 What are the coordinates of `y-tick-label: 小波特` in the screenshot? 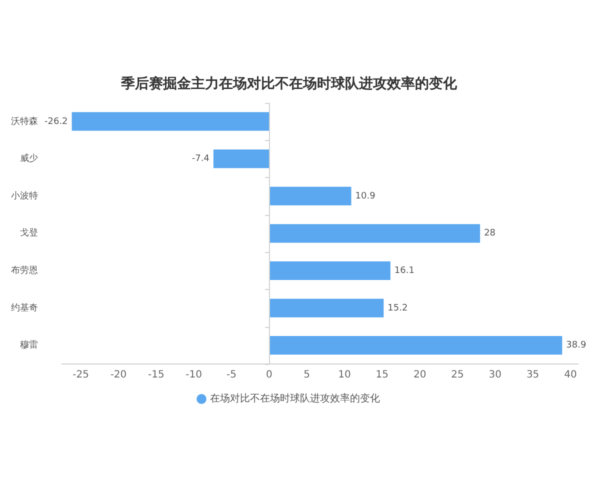 It's located at (24, 196).